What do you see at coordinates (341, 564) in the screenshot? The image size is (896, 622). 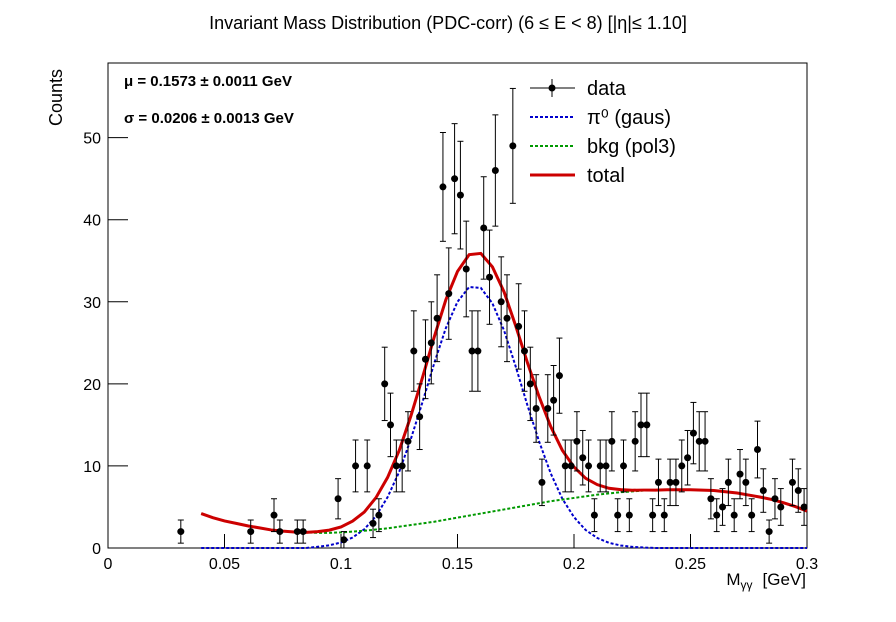 I see `x-tick-label: 0.1` at bounding box center [341, 564].